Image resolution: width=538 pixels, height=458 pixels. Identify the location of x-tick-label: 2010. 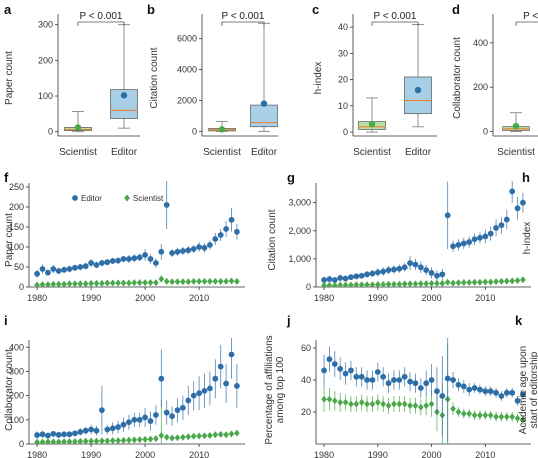
(199, 298).